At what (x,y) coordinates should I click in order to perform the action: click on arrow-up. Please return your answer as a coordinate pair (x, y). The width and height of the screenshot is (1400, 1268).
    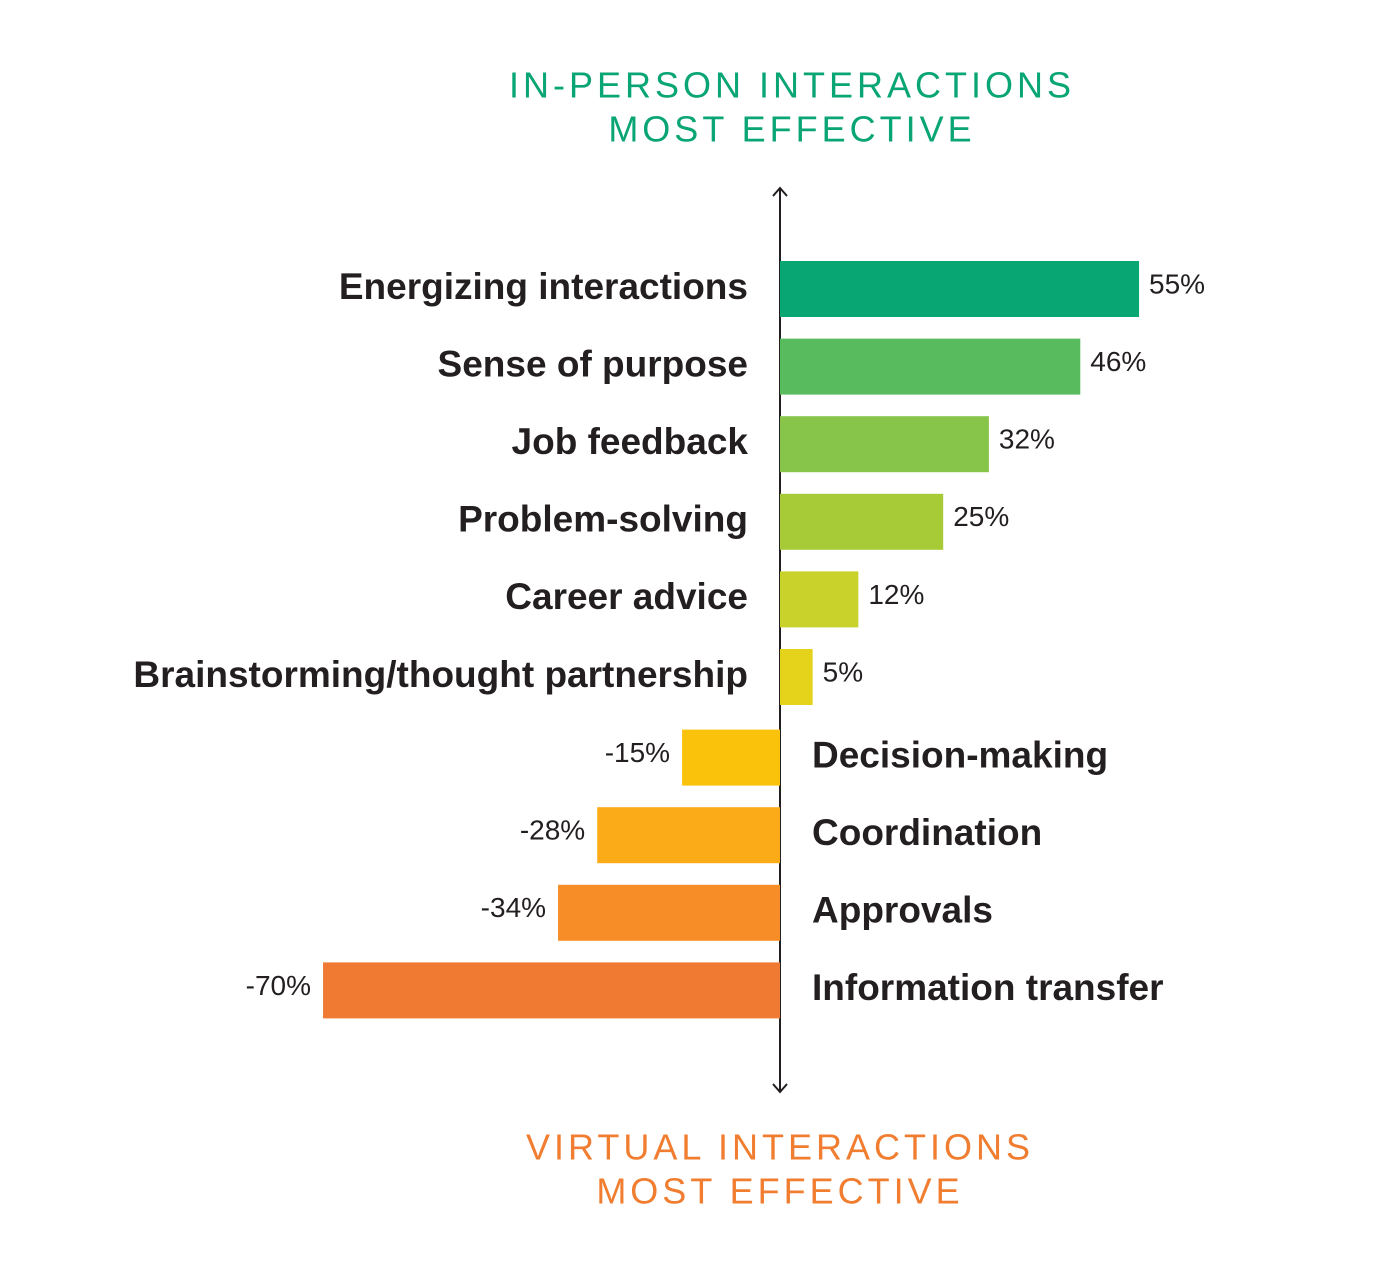
    Looking at the image, I should click on (780, 191).